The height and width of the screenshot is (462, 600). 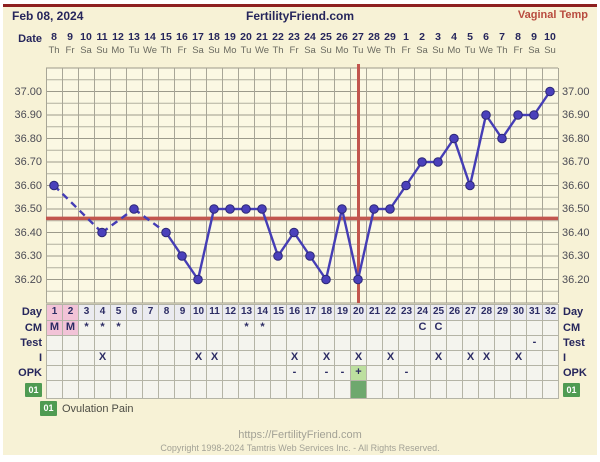 What do you see at coordinates (486, 37) in the screenshot?
I see `date-cell-28: 6` at bounding box center [486, 37].